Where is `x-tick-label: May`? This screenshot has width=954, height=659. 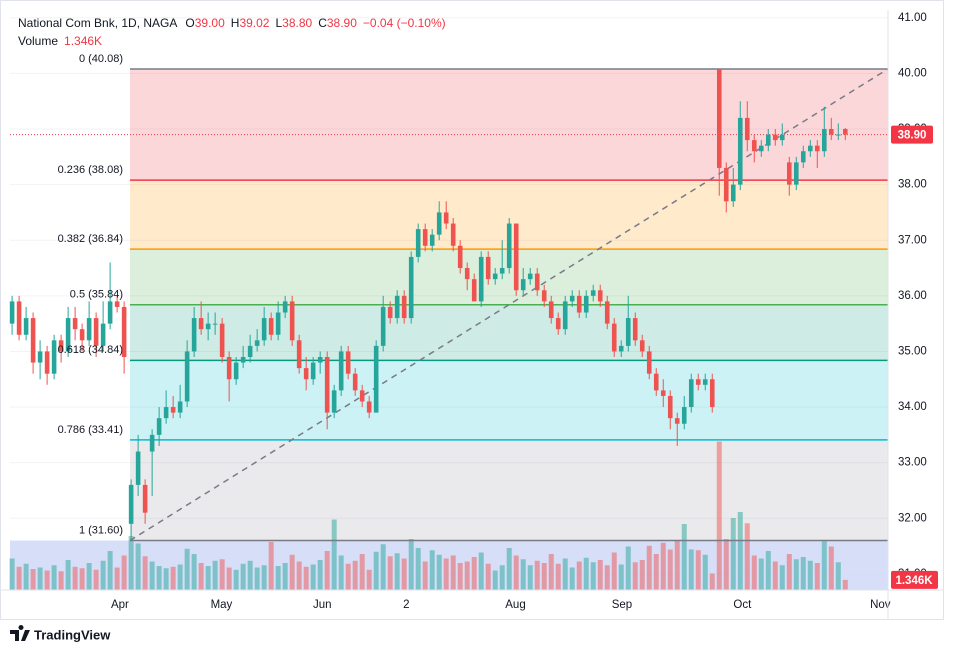 x-tick-label: May is located at coordinates (222, 605).